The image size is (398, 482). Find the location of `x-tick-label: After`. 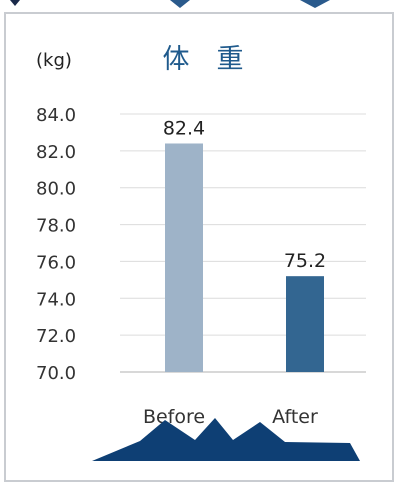

x-tick-label: After is located at coordinates (295, 417).